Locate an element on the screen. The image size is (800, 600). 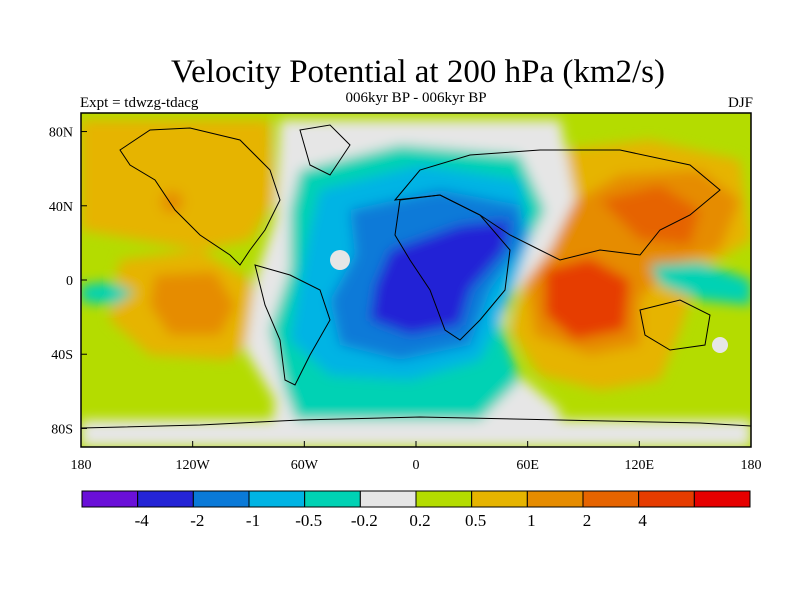
coast-australia is located at coordinates (675, 325).